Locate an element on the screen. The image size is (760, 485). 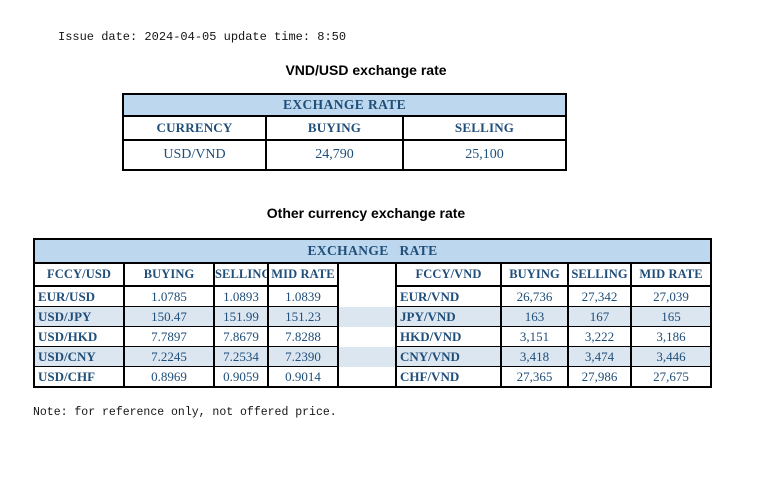
selling-rate: 27,342 is located at coordinates (599, 296).